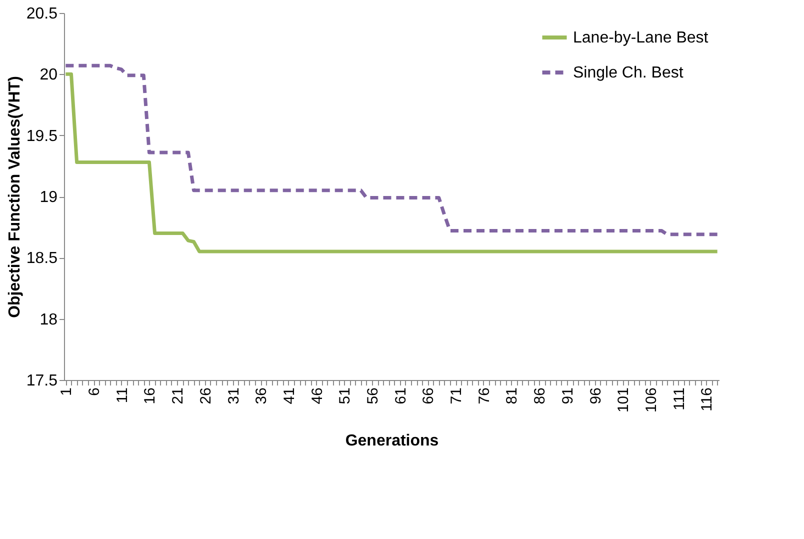 Image resolution: width=804 pixels, height=539 pixels. I want to click on y-axis-title: Objective Function Values(VHT), so click(15, 197).